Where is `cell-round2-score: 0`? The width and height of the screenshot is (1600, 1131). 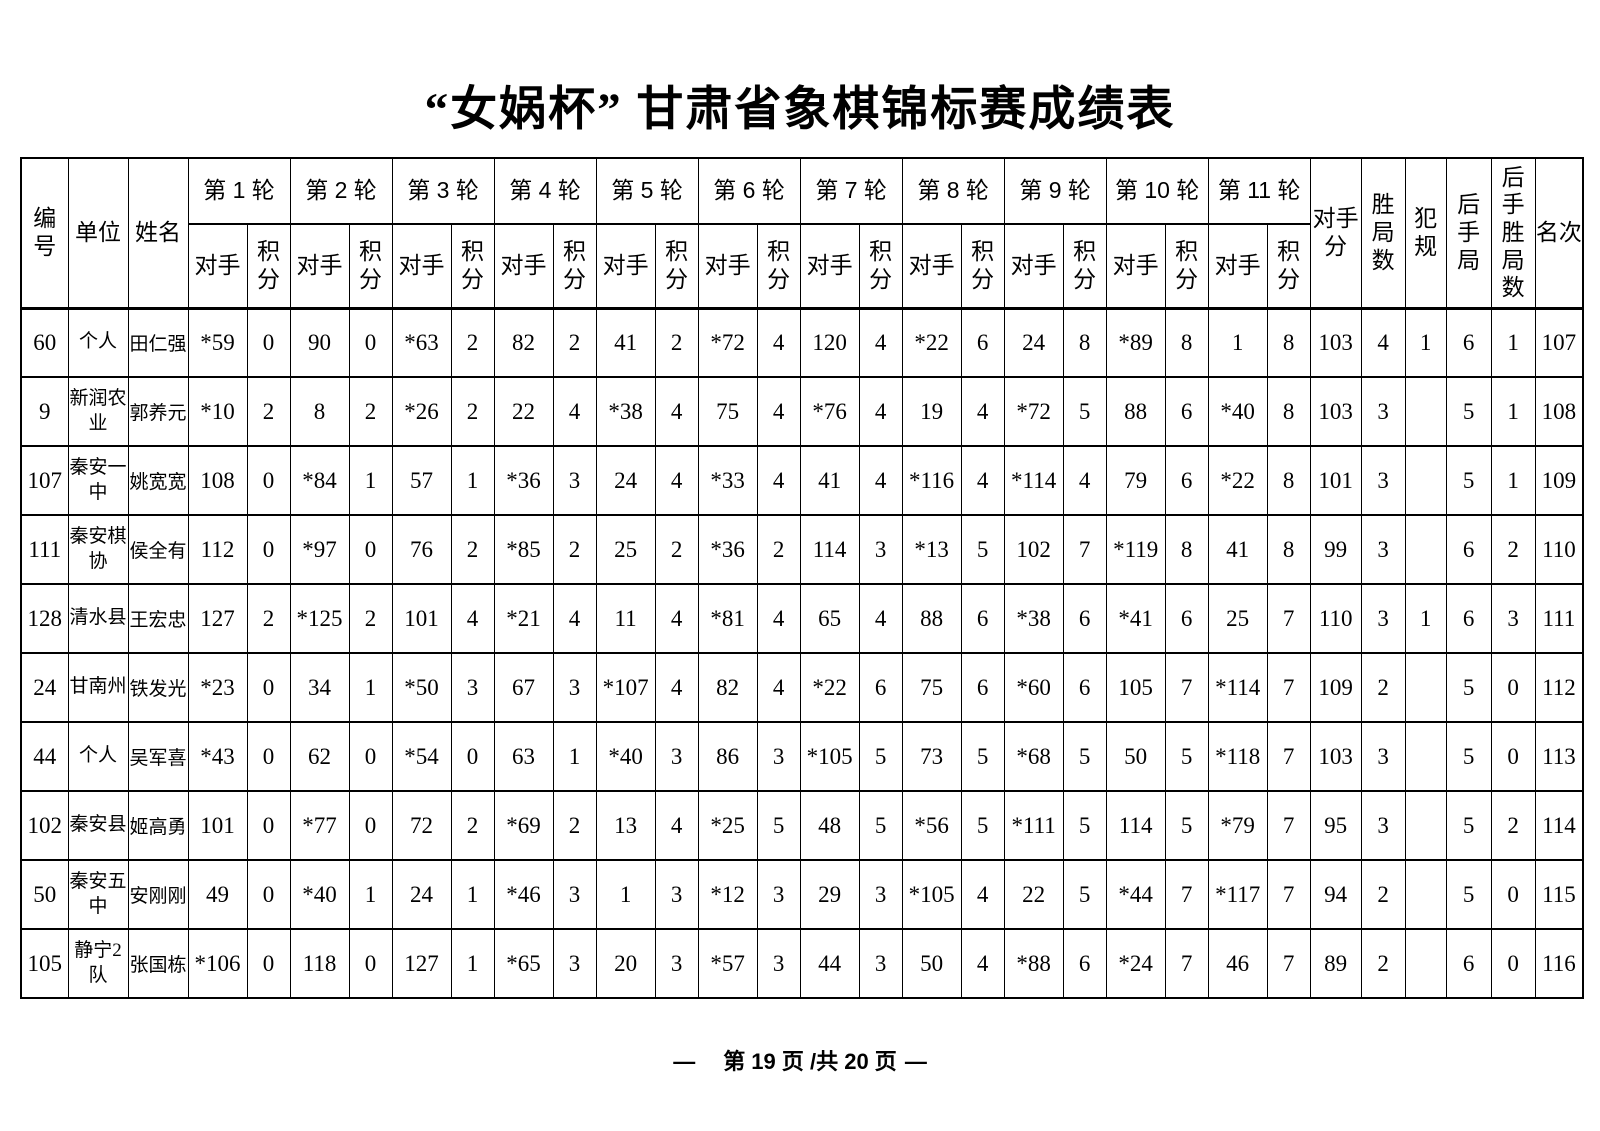 cell-round2-score: 0 is located at coordinates (370, 342).